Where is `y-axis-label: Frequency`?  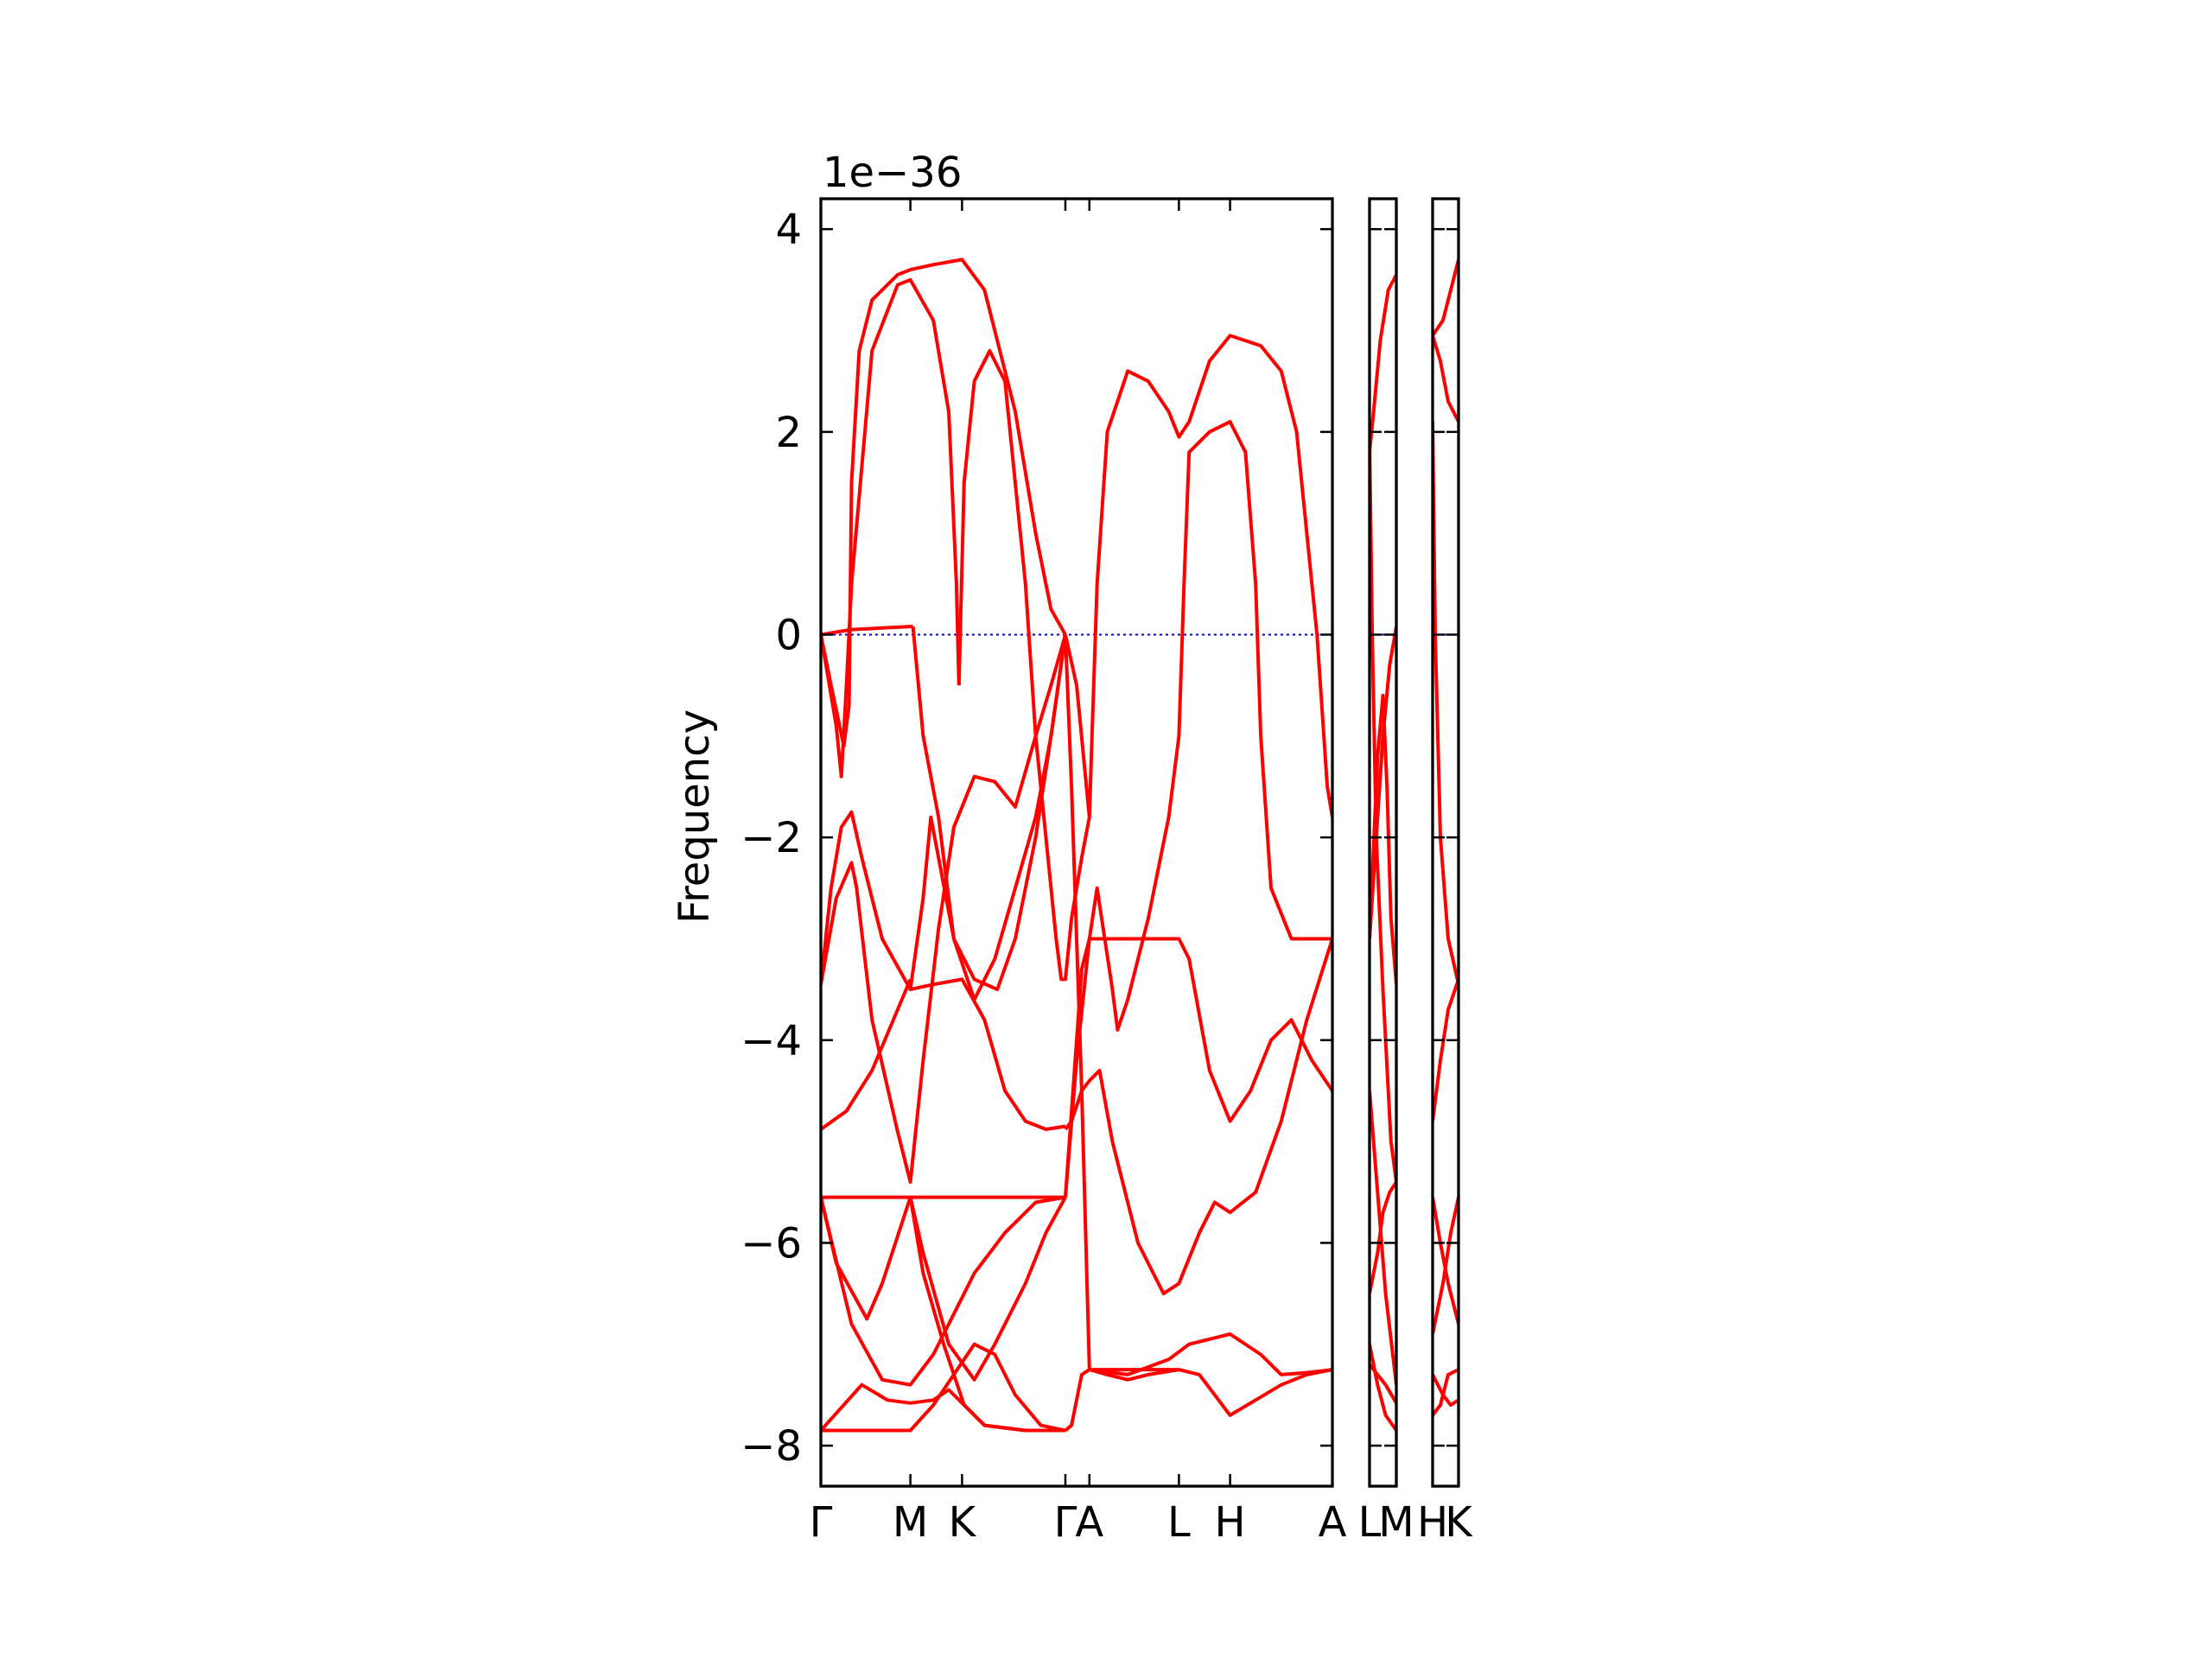 y-axis-label: Frequency is located at coordinates (695, 816).